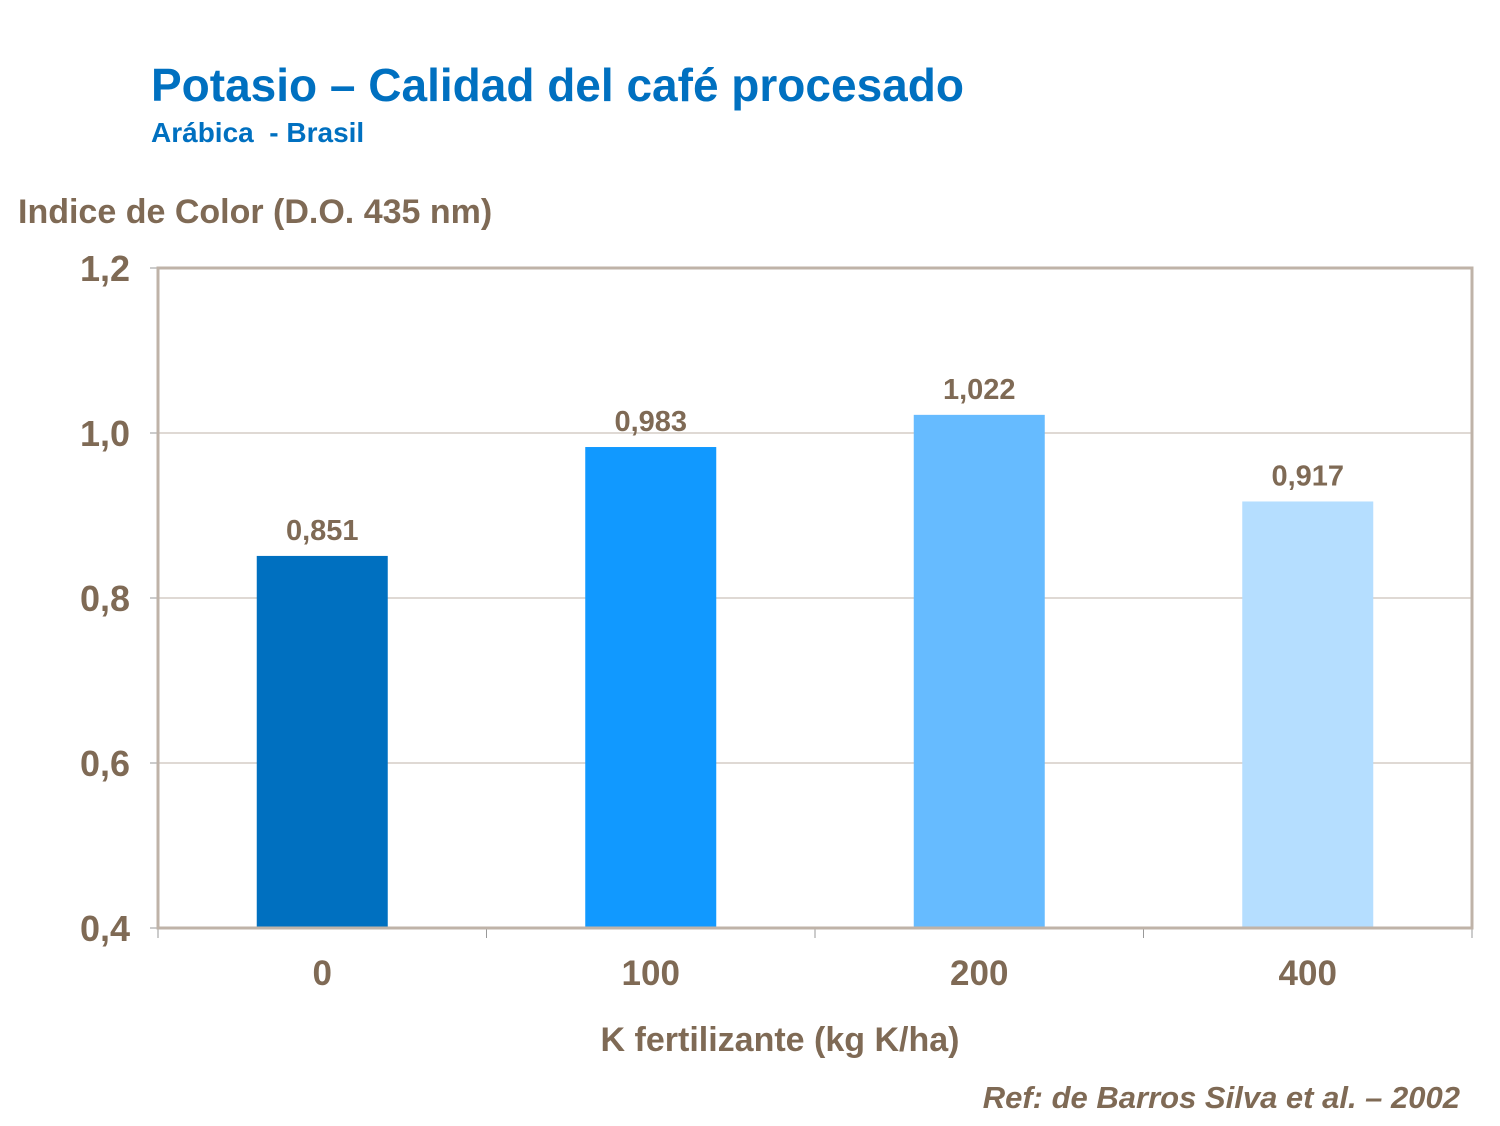  What do you see at coordinates (105, 928) in the screenshot?
I see `y-tick-label: 0,4` at bounding box center [105, 928].